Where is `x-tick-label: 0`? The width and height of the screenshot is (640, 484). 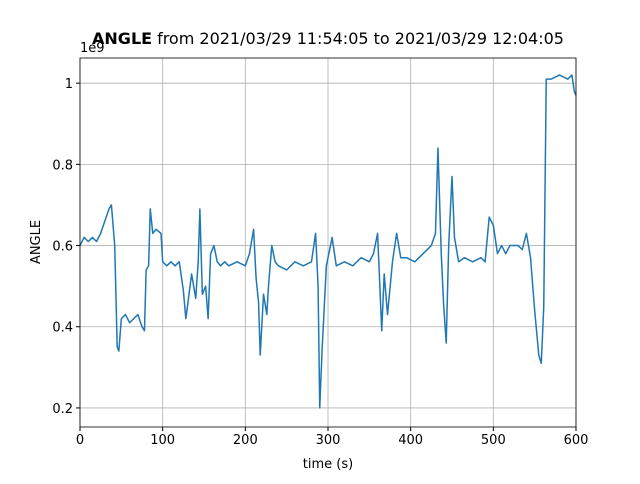
x-tick-label: 0 is located at coordinates (80, 440).